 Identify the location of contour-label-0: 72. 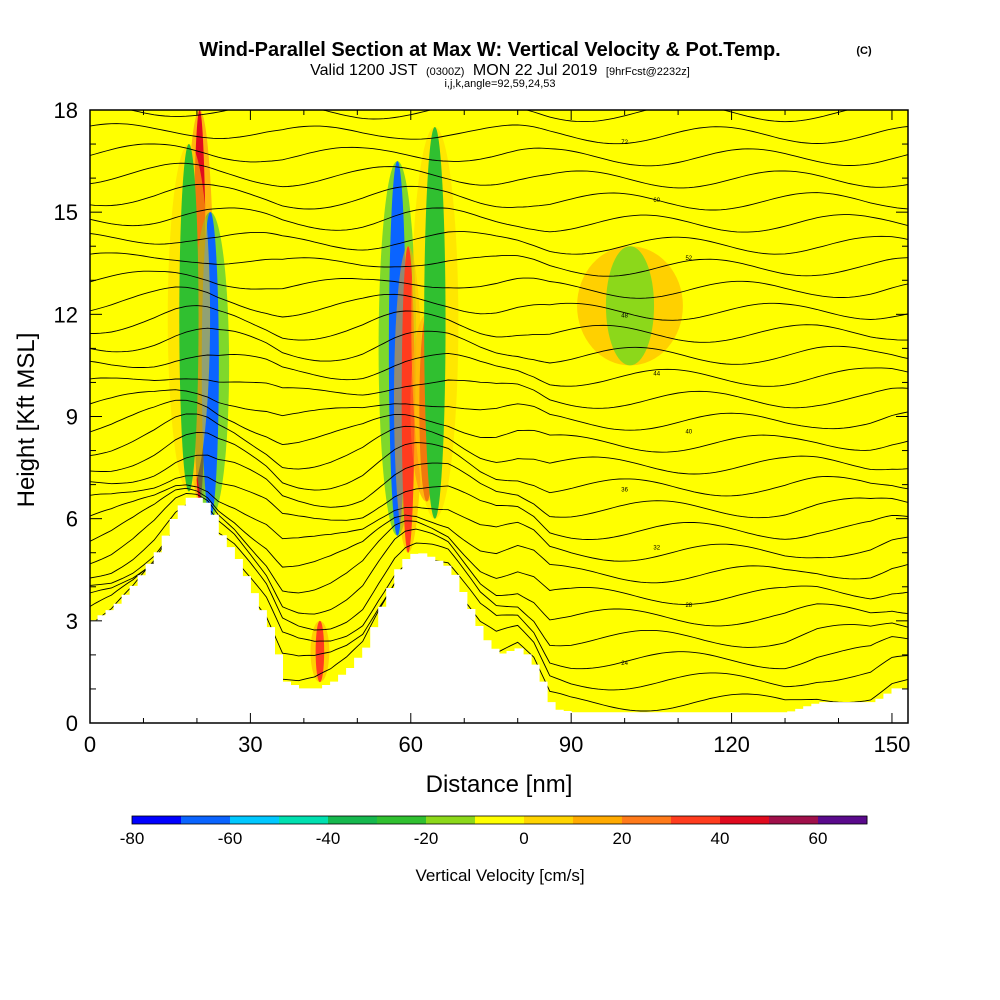
(624, 143).